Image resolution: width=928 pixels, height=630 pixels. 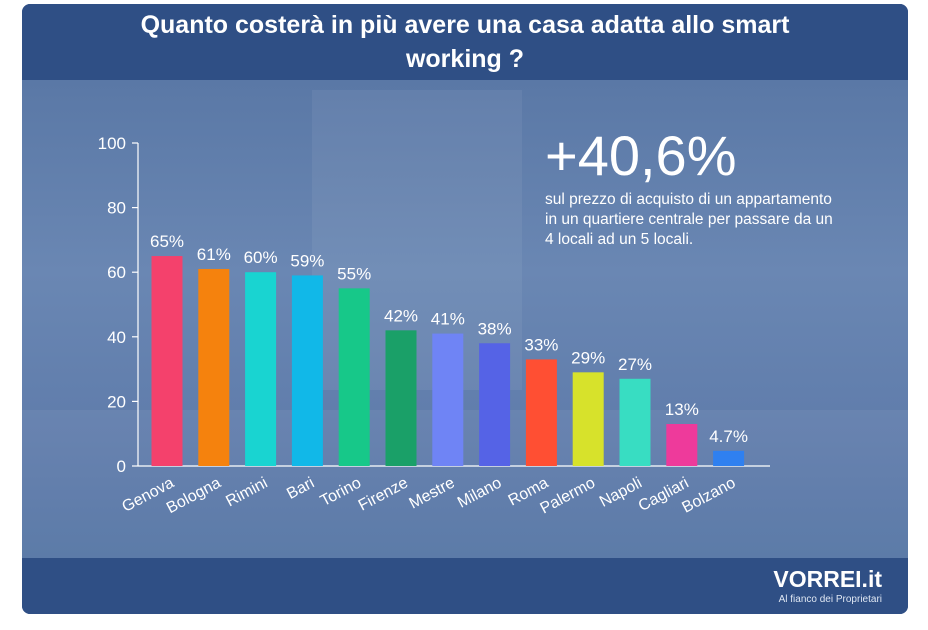 What do you see at coordinates (480, 492) in the screenshot?
I see `x-tick-label: Milano` at bounding box center [480, 492].